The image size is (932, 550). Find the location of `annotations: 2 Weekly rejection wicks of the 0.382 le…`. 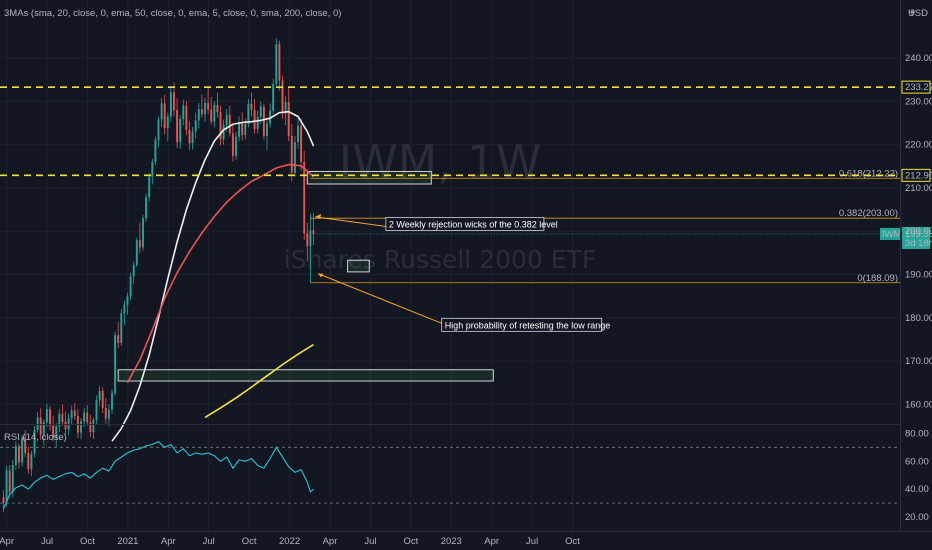

annotations: 2 Weekly rejection wicks of the 0.382 le… is located at coordinates (462, 272).